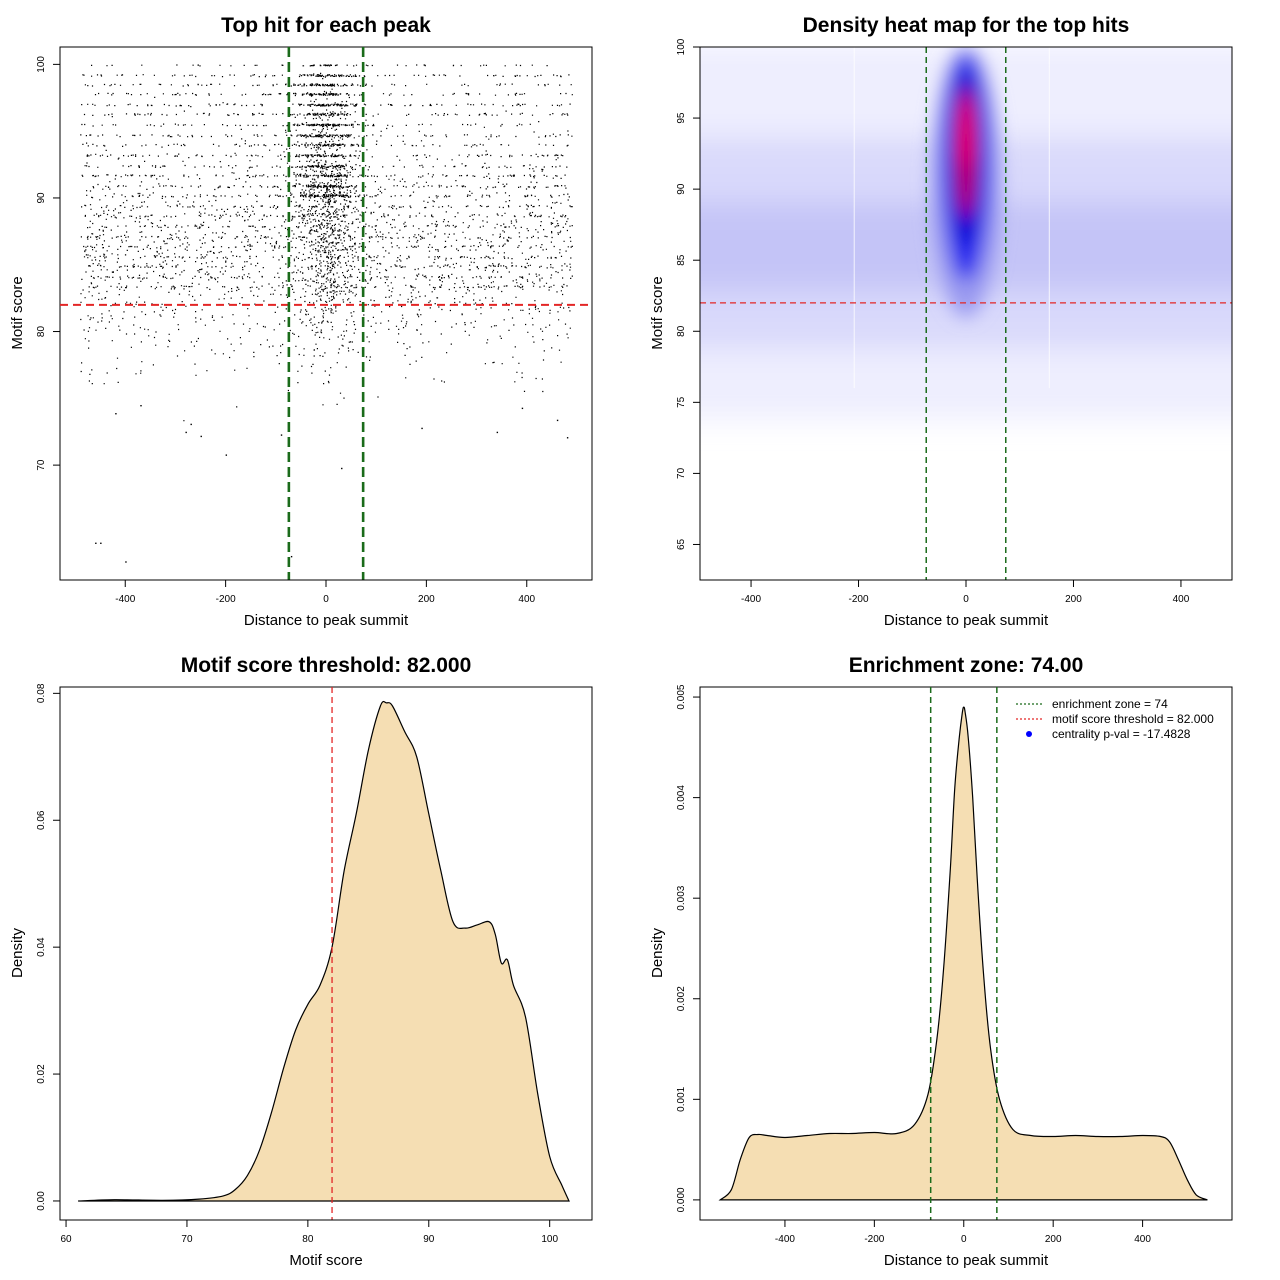 The image size is (1280, 1280). I want to click on y-tick-label: 0.002, so click(681, 998).